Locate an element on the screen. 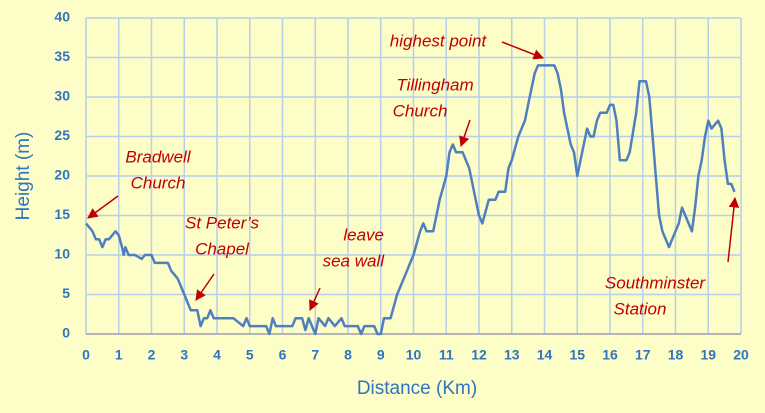  x-tick-label: 6 is located at coordinates (283, 355).